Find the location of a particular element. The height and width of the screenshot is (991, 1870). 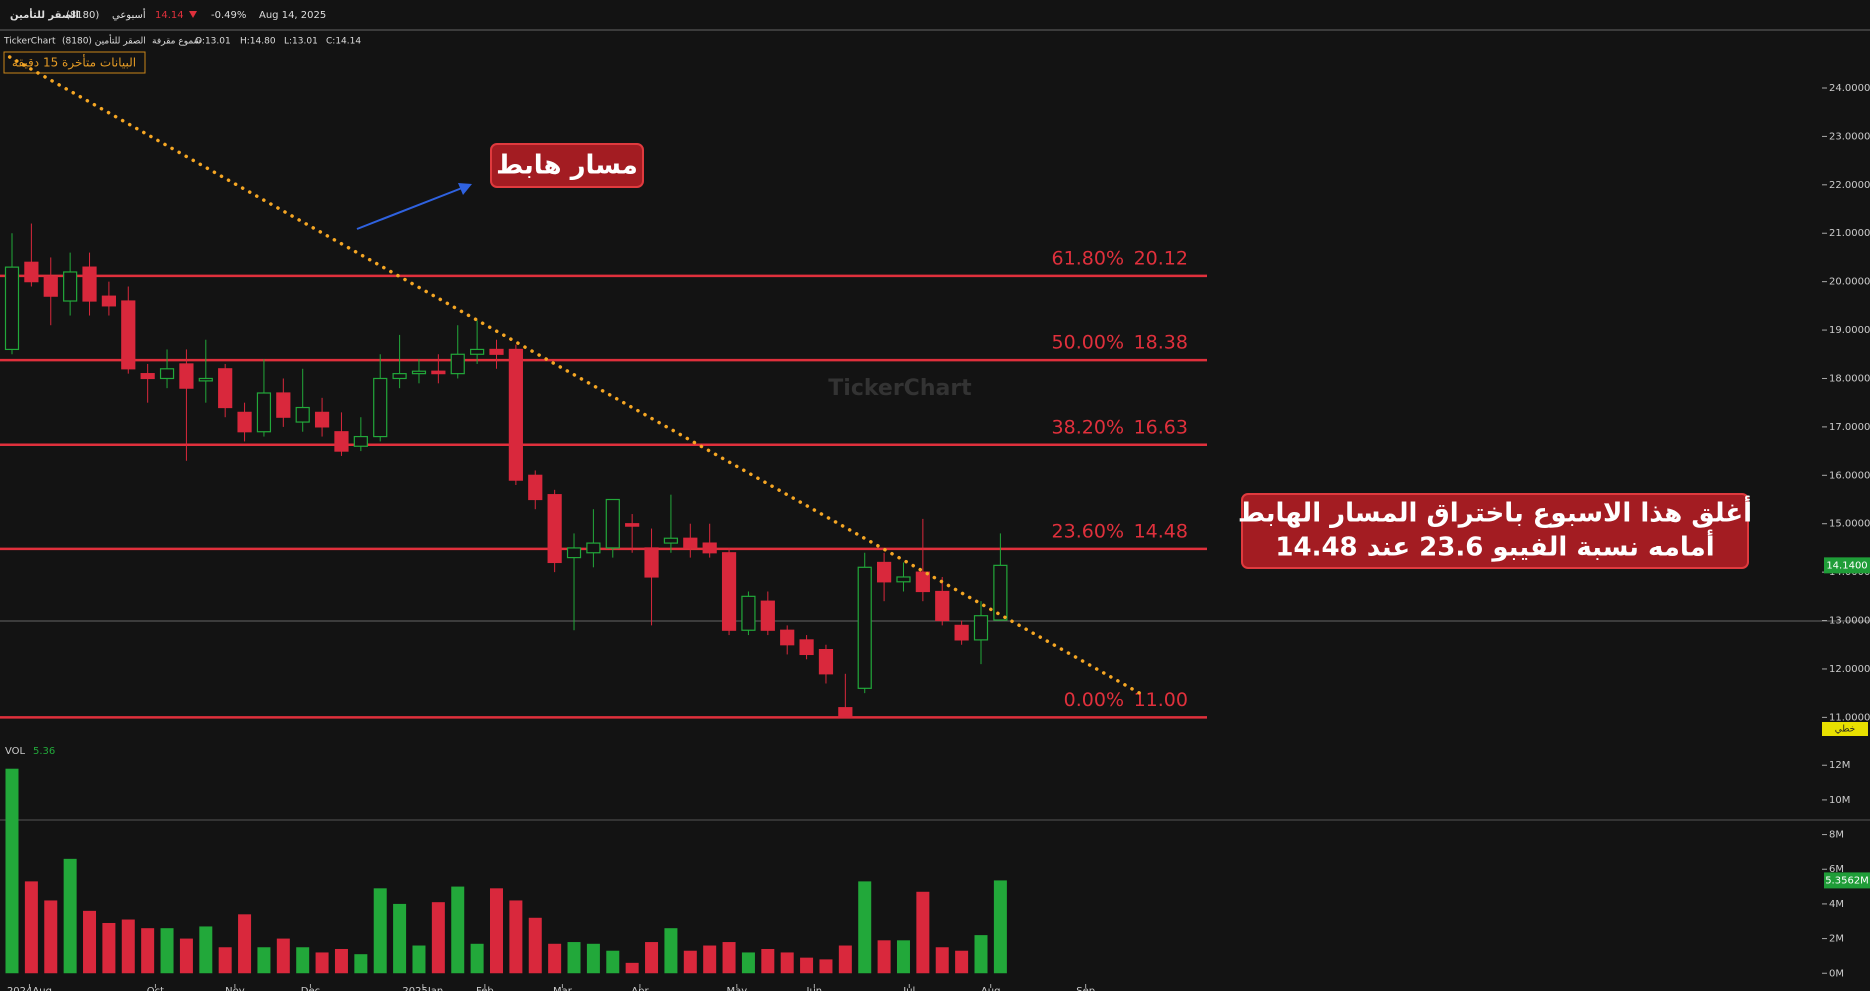

legend-high: H:14.80 is located at coordinates (258, 42).